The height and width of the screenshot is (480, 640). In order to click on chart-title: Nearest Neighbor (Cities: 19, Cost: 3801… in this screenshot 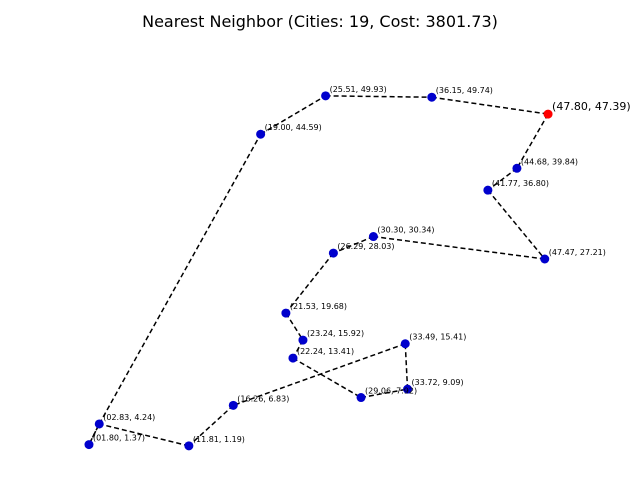, I will do `click(320, 21)`.